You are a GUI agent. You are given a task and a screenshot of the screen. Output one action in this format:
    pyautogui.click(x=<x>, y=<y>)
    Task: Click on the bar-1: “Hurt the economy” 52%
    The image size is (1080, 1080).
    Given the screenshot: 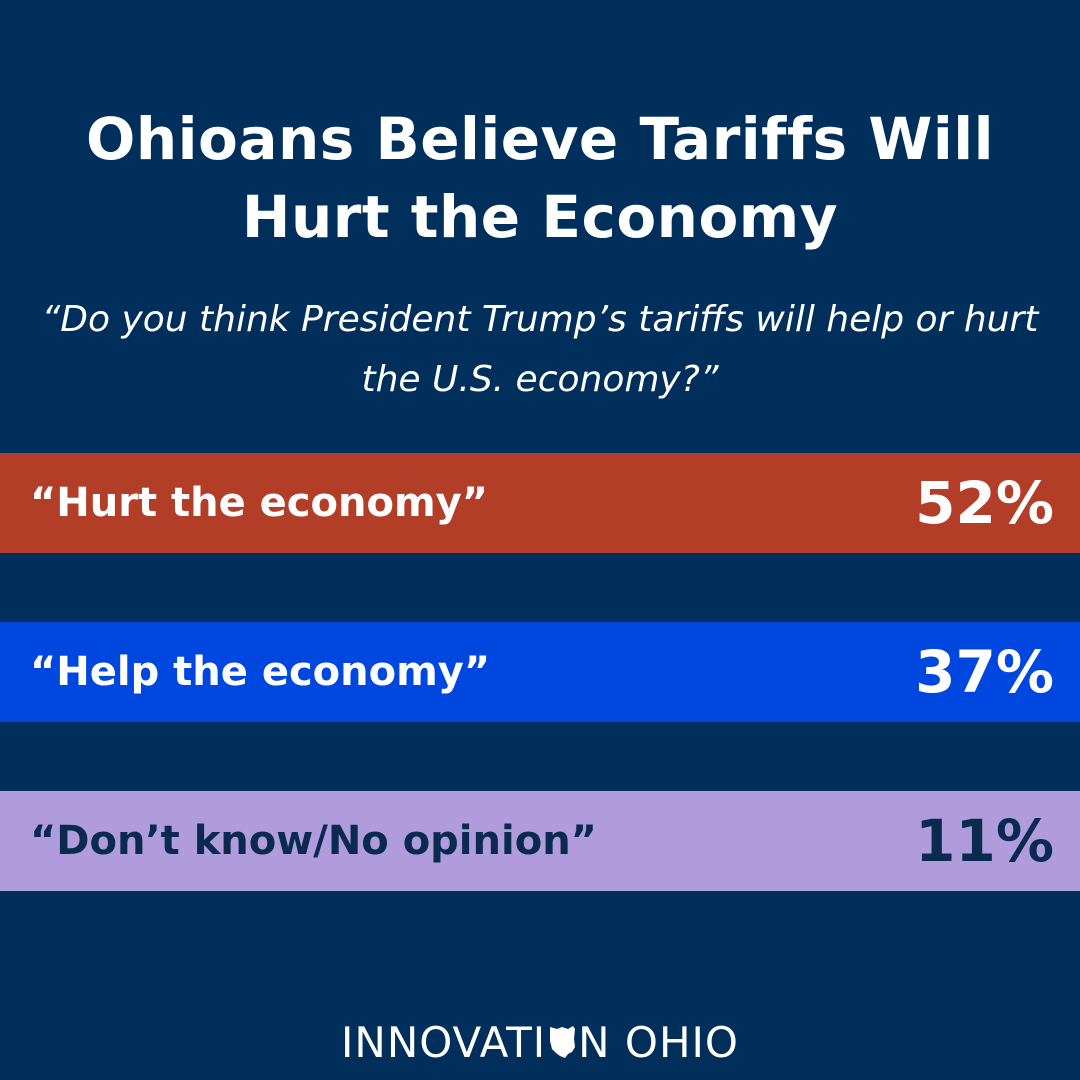 What is the action you would take?
    pyautogui.click(x=540, y=503)
    